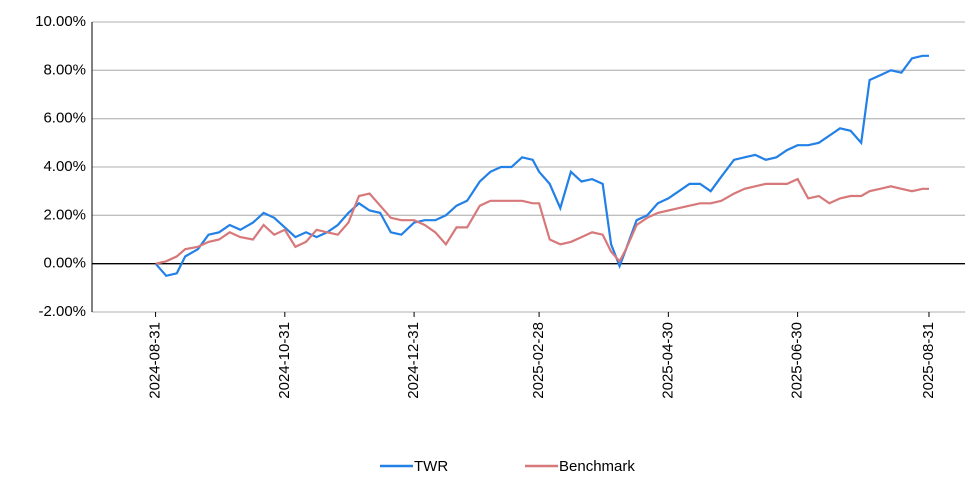  Describe the element at coordinates (413, 360) in the screenshot. I see `x-tick-label: 2024-12-31` at that location.